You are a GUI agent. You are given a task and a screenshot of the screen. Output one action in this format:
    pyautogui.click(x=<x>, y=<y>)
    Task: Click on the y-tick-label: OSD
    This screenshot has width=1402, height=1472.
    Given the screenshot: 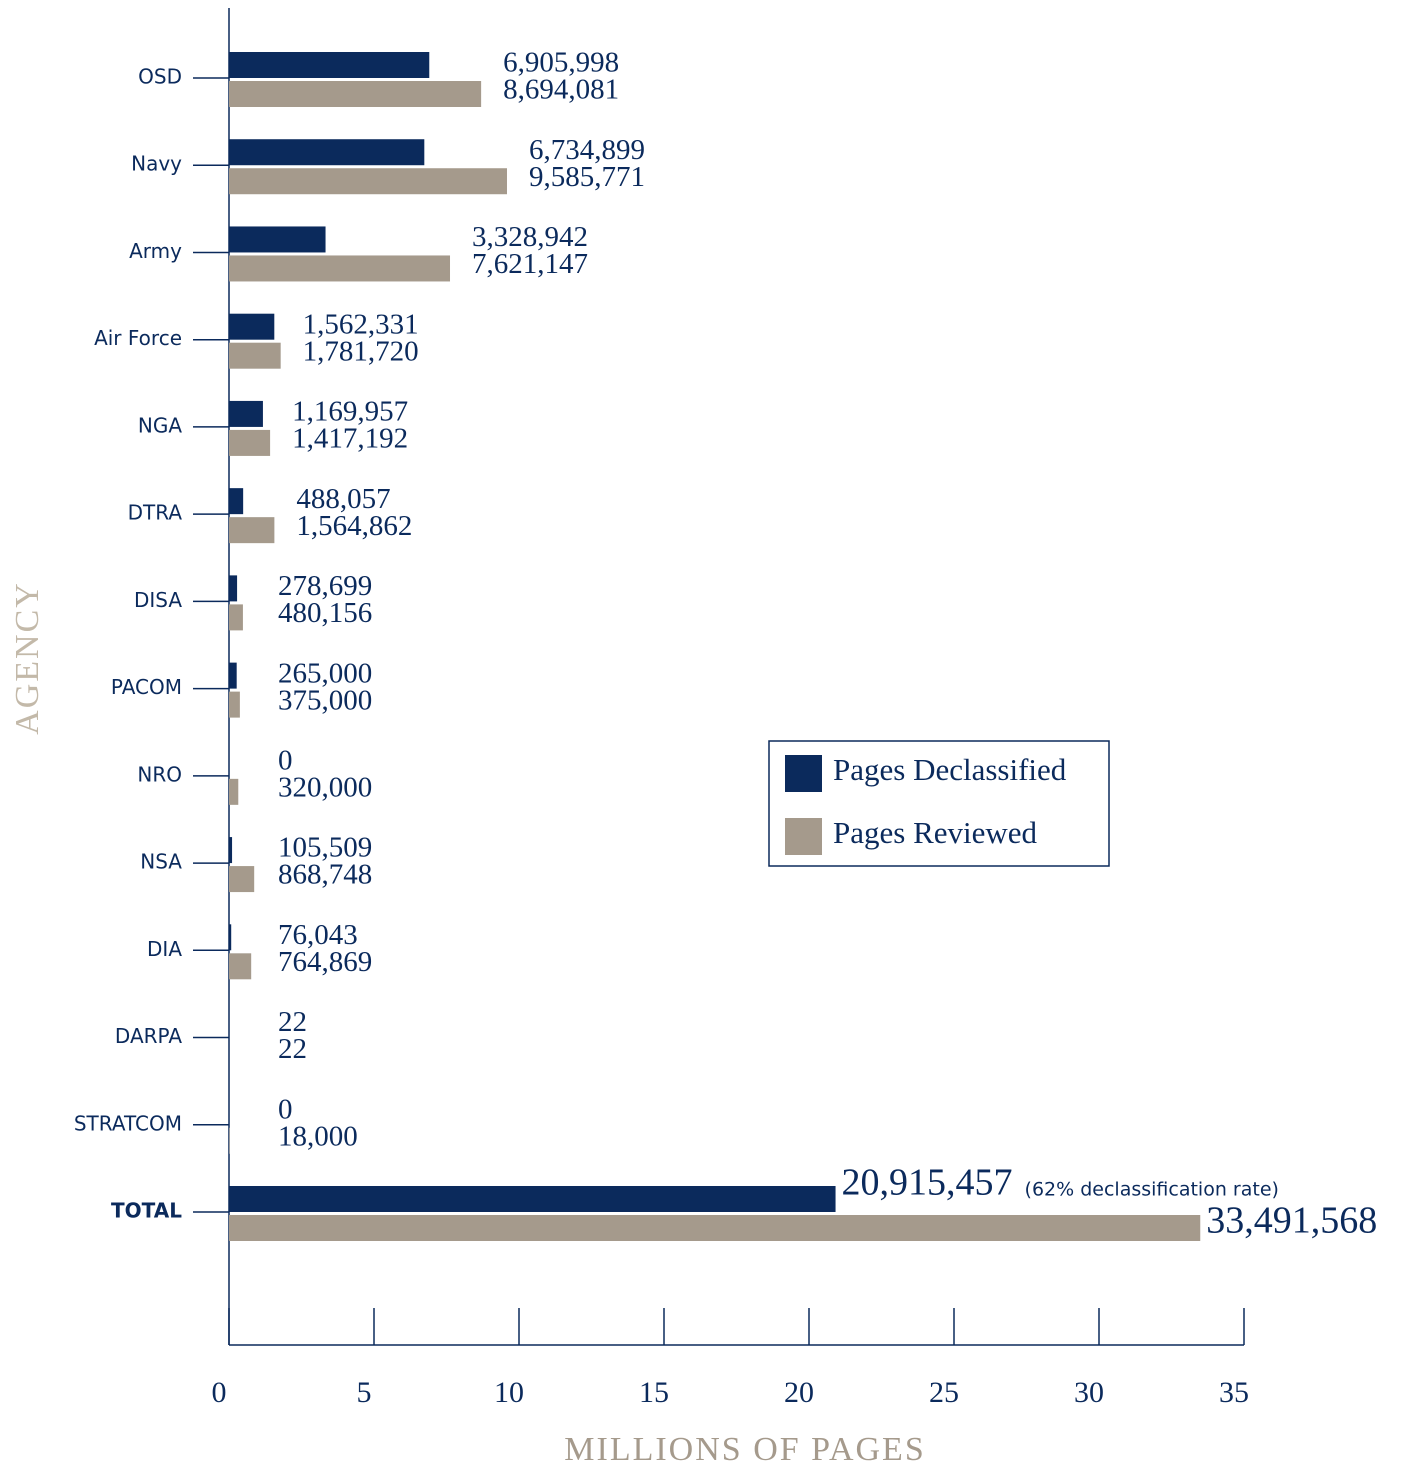 What is the action you would take?
    pyautogui.click(x=160, y=77)
    